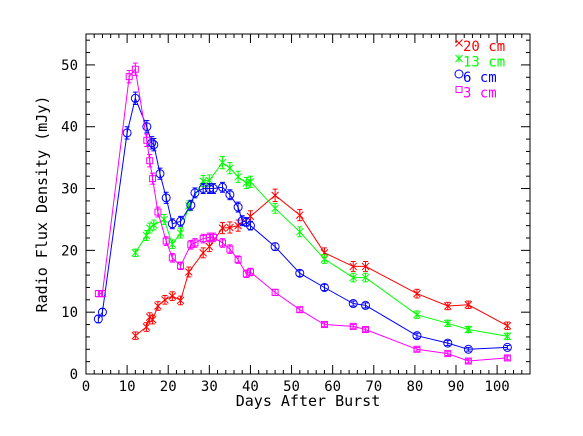 The image size is (583, 436). What do you see at coordinates (69, 66) in the screenshot?
I see `y-tick-label: 50` at bounding box center [69, 66].